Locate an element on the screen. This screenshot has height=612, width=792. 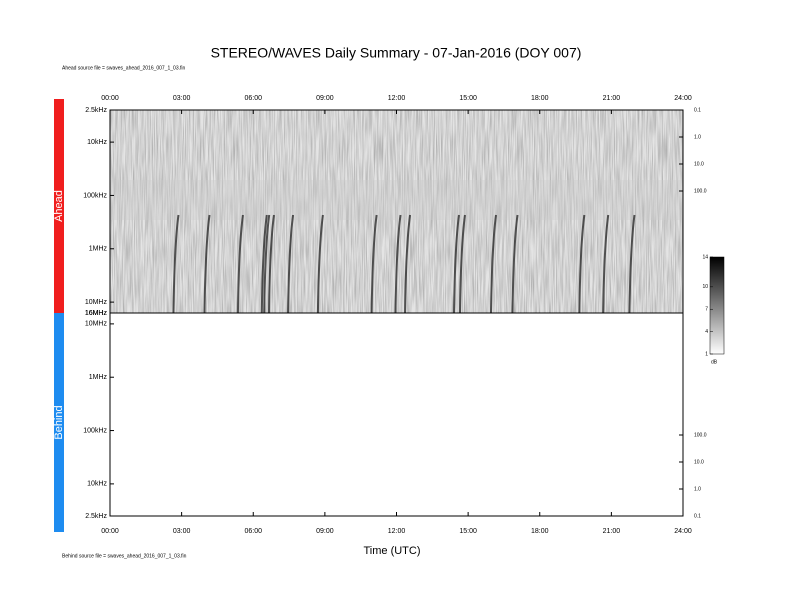
y-tick-label: 16MHz is located at coordinates (96, 313).